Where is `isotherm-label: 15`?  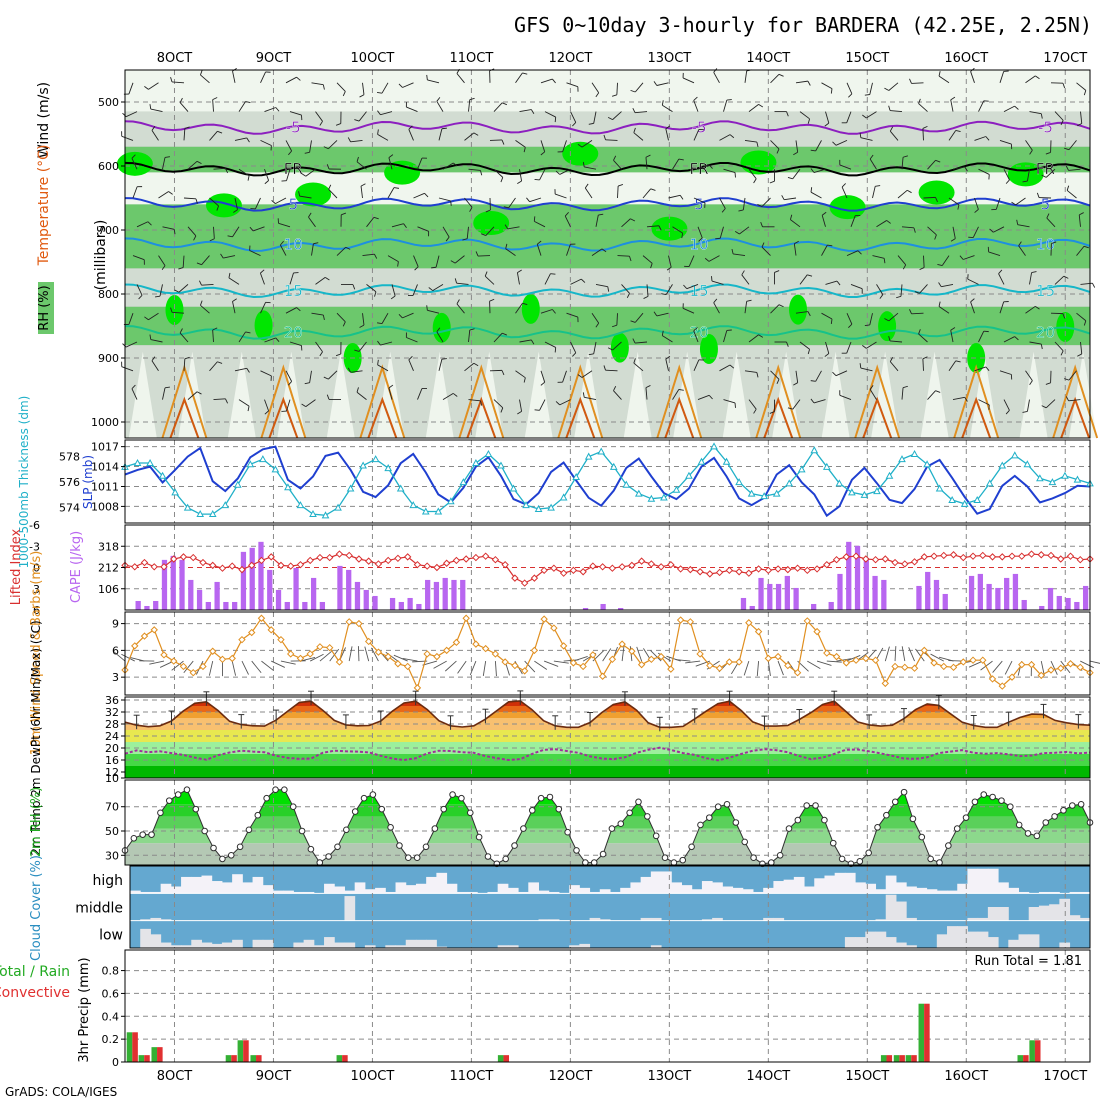 isotherm-label: 15 is located at coordinates (1045, 291).